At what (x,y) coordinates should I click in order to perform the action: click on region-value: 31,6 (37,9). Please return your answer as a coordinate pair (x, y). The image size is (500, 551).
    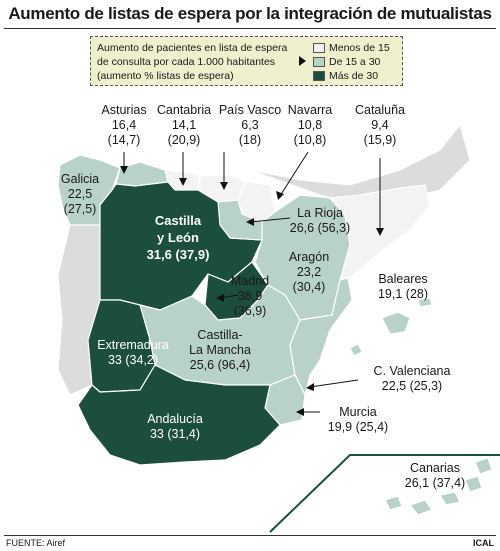
    Looking at the image, I should click on (178, 254).